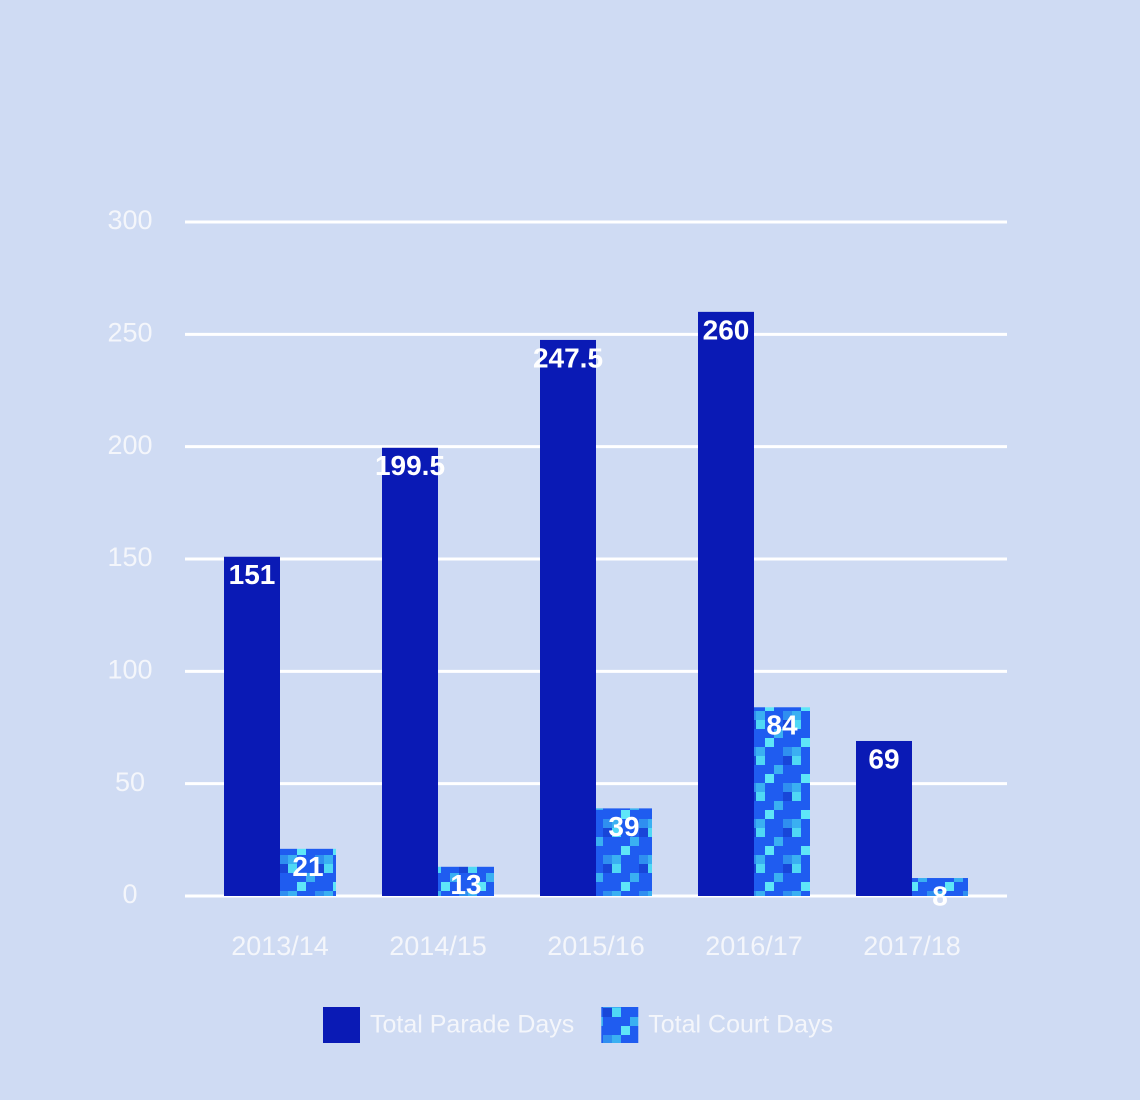 Image resolution: width=1140 pixels, height=1100 pixels. I want to click on legend-label: Total Parade Days, so click(472, 1025).